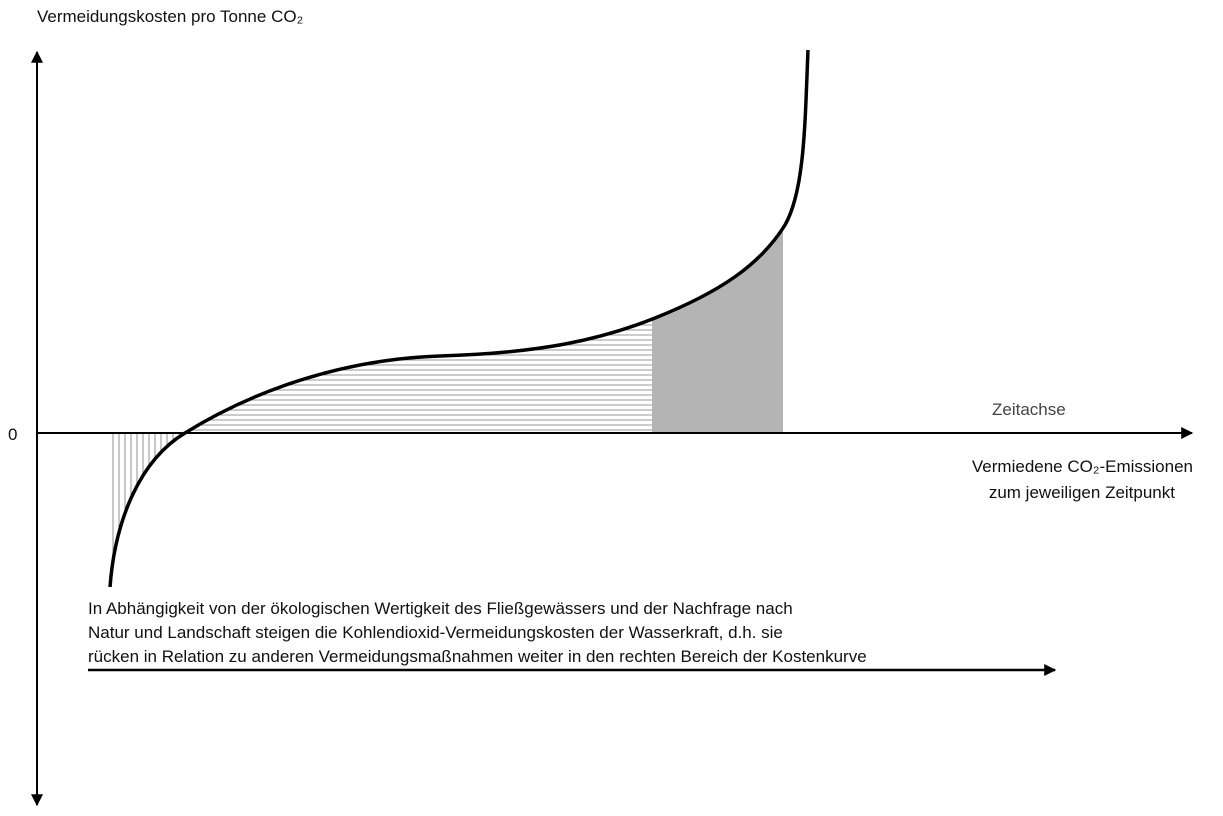  Describe the element at coordinates (1082, 492) in the screenshot. I see `curve-label: zum jeweiligen Zeitpunkt` at that location.